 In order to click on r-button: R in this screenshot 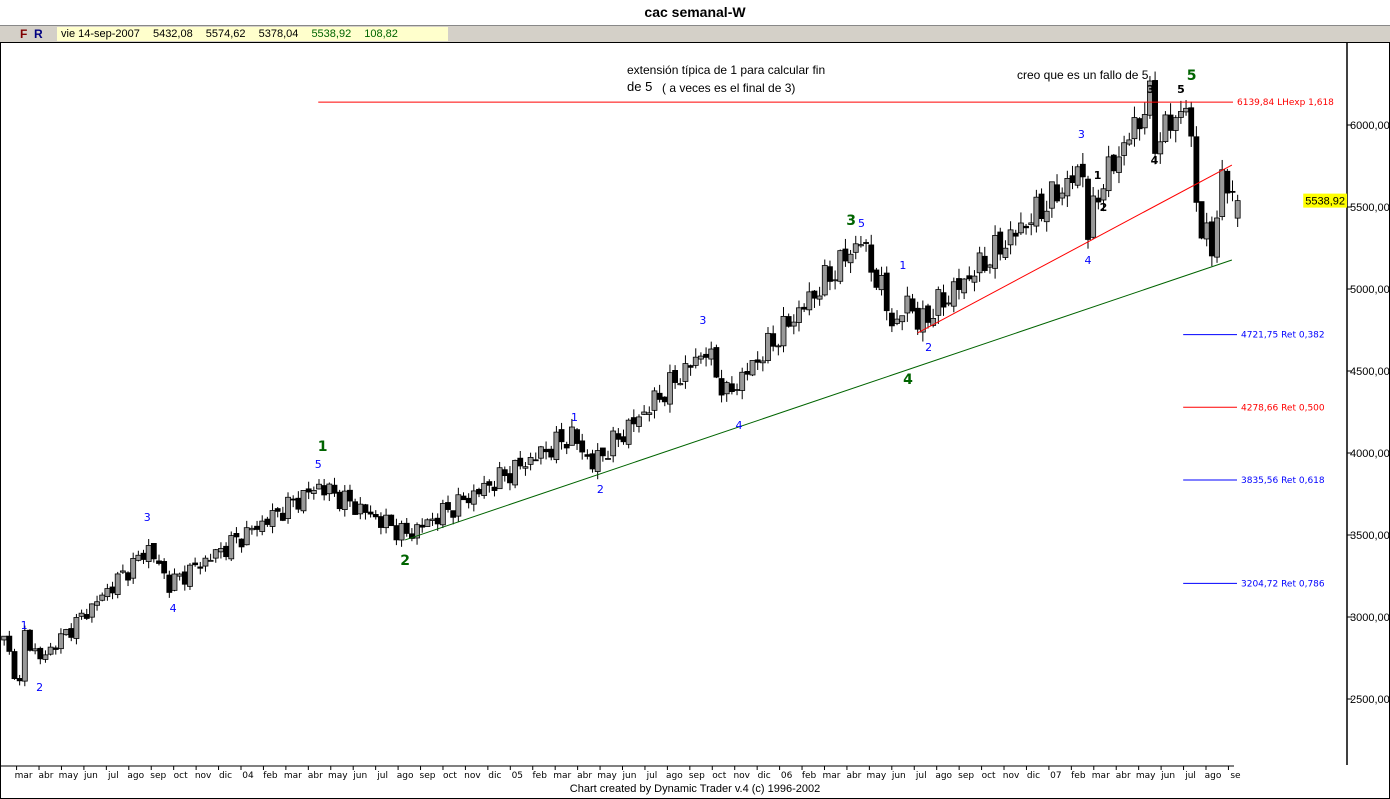, I will do `click(38, 34)`.